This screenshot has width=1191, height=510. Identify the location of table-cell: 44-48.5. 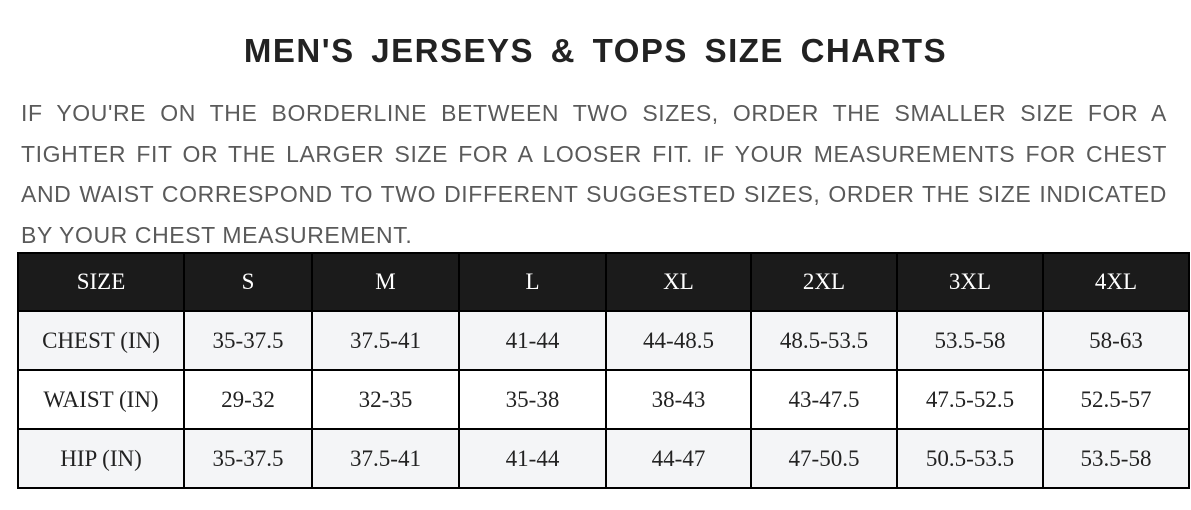
(678, 340).